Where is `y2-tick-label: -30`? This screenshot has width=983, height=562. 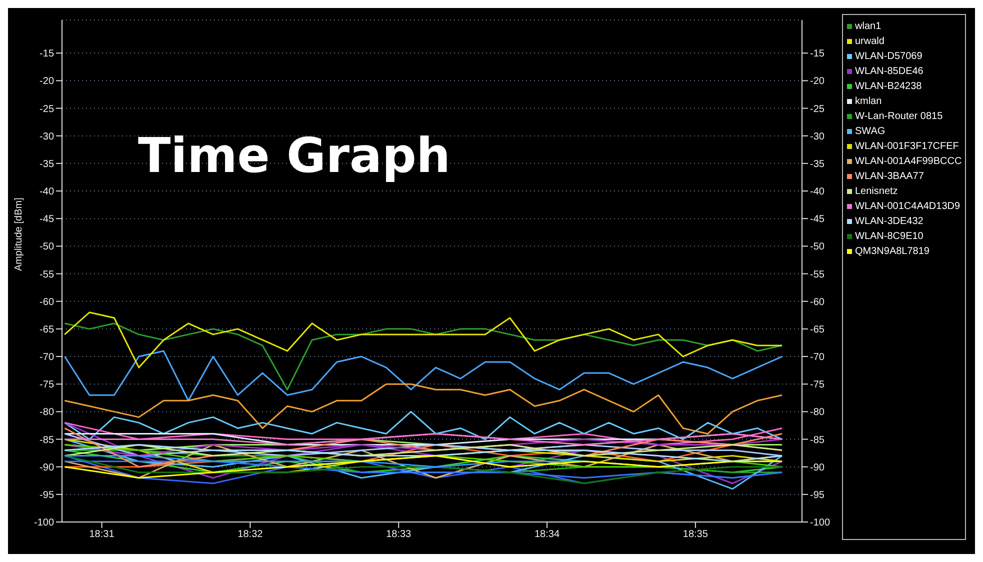
y2-tick-label: -30 is located at coordinates (817, 136).